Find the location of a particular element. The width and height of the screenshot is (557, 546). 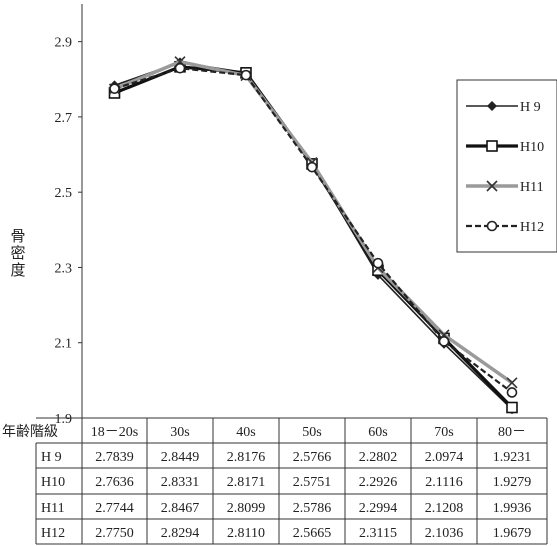

table-row-header: 年齢階級 is located at coordinates (30, 432).